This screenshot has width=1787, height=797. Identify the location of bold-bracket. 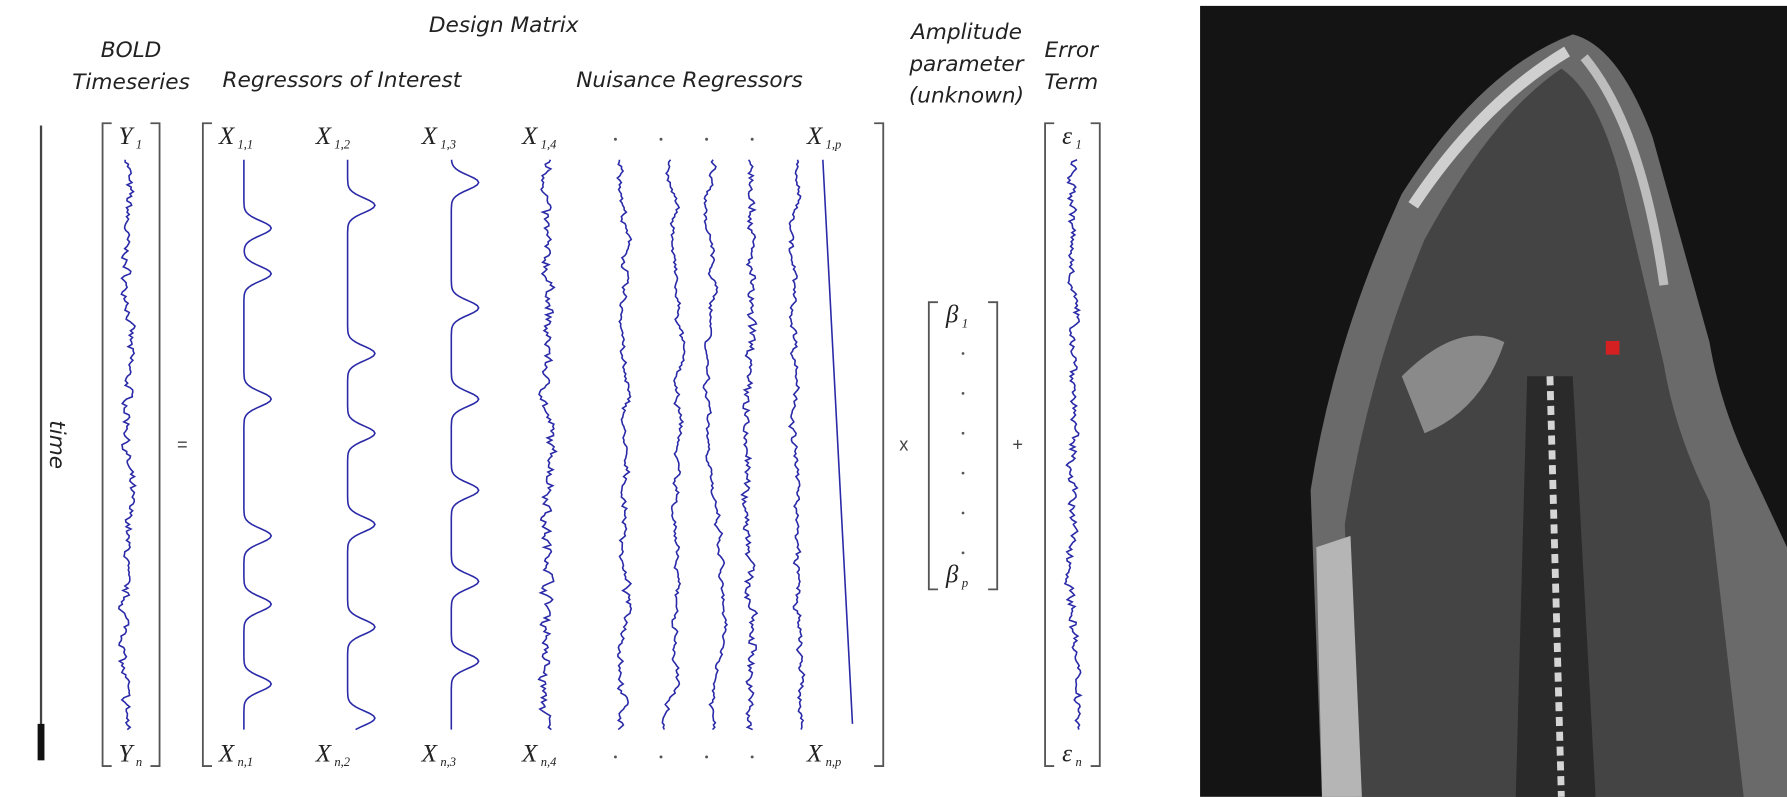
(131, 444).